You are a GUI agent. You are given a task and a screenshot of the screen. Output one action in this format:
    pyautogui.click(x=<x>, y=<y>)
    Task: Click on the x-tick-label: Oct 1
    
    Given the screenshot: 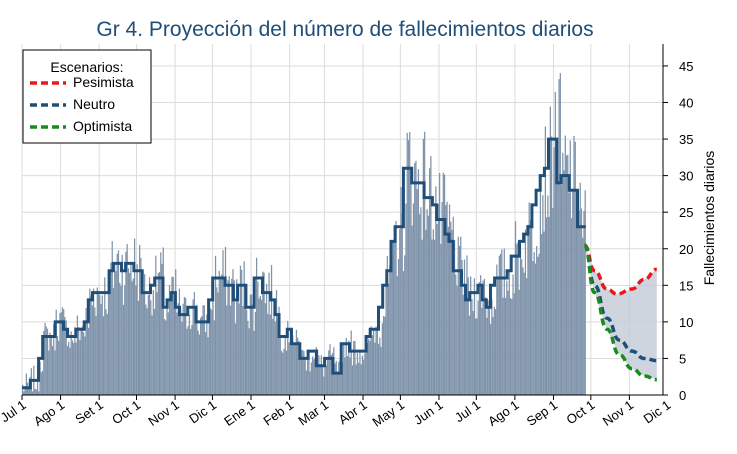 What is the action you would take?
    pyautogui.click(x=580, y=412)
    